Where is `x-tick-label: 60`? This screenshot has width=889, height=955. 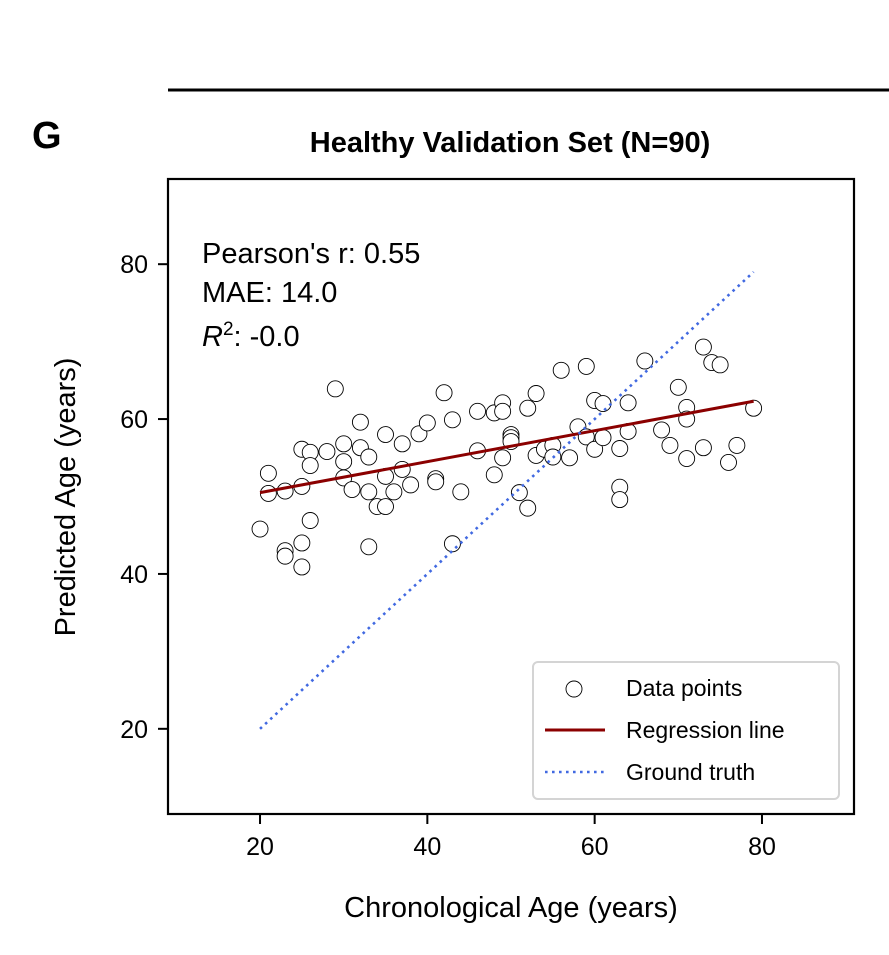 x-tick-label: 60 is located at coordinates (595, 847).